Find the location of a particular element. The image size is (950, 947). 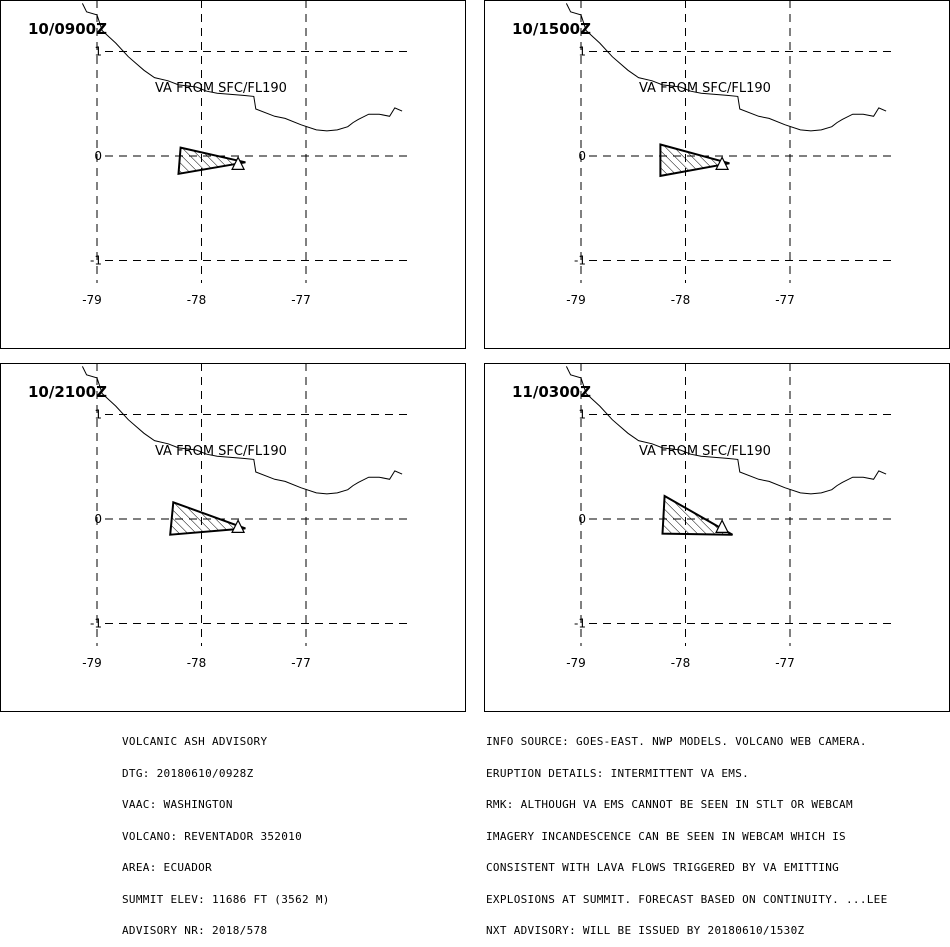

panel-time-label: 10/2100Z is located at coordinates (67, 392).